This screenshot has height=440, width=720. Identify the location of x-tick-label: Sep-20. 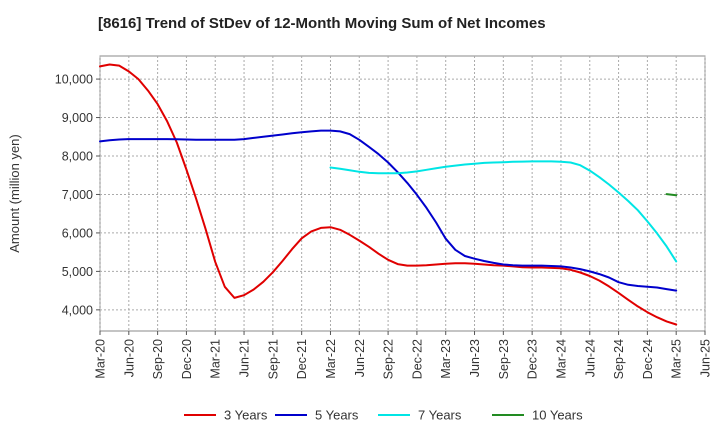
(158, 359).